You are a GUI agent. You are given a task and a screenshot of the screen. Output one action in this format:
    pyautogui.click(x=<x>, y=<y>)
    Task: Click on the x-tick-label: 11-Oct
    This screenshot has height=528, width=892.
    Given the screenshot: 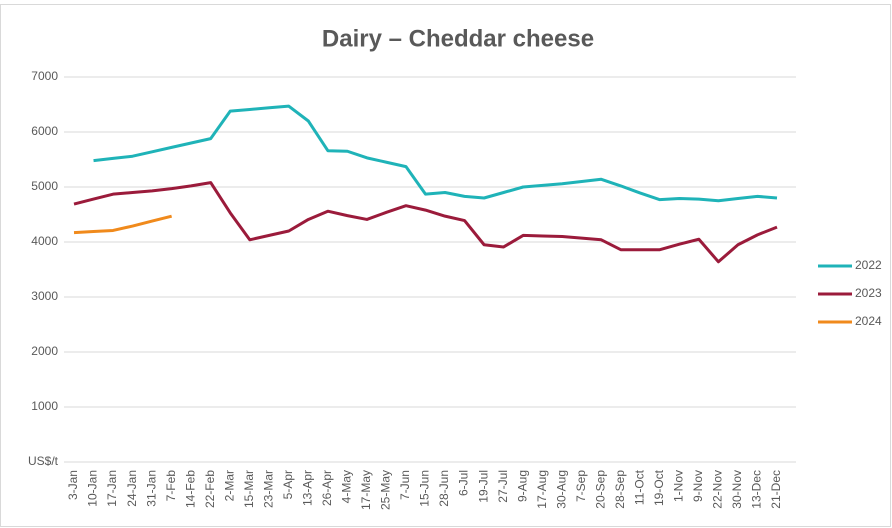 What is the action you would take?
    pyautogui.click(x=639, y=487)
    